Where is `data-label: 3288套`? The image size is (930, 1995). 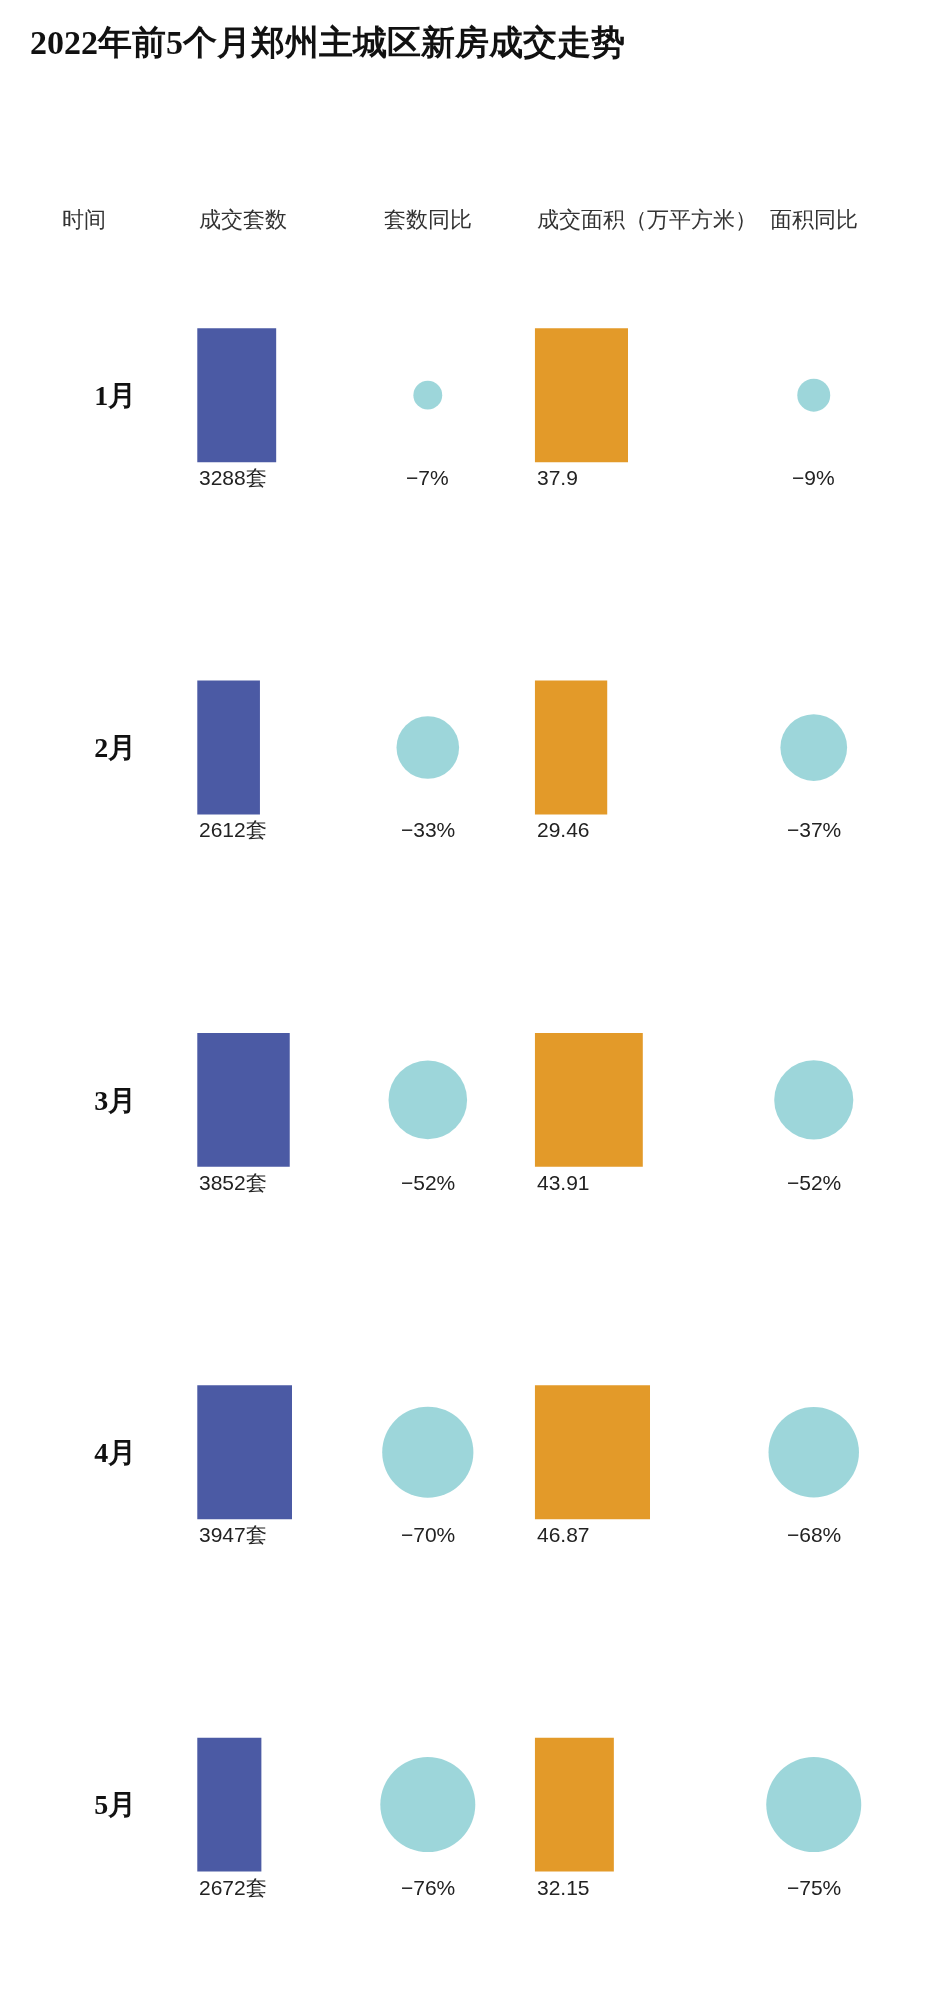 data-label: 3288套 is located at coordinates (233, 477).